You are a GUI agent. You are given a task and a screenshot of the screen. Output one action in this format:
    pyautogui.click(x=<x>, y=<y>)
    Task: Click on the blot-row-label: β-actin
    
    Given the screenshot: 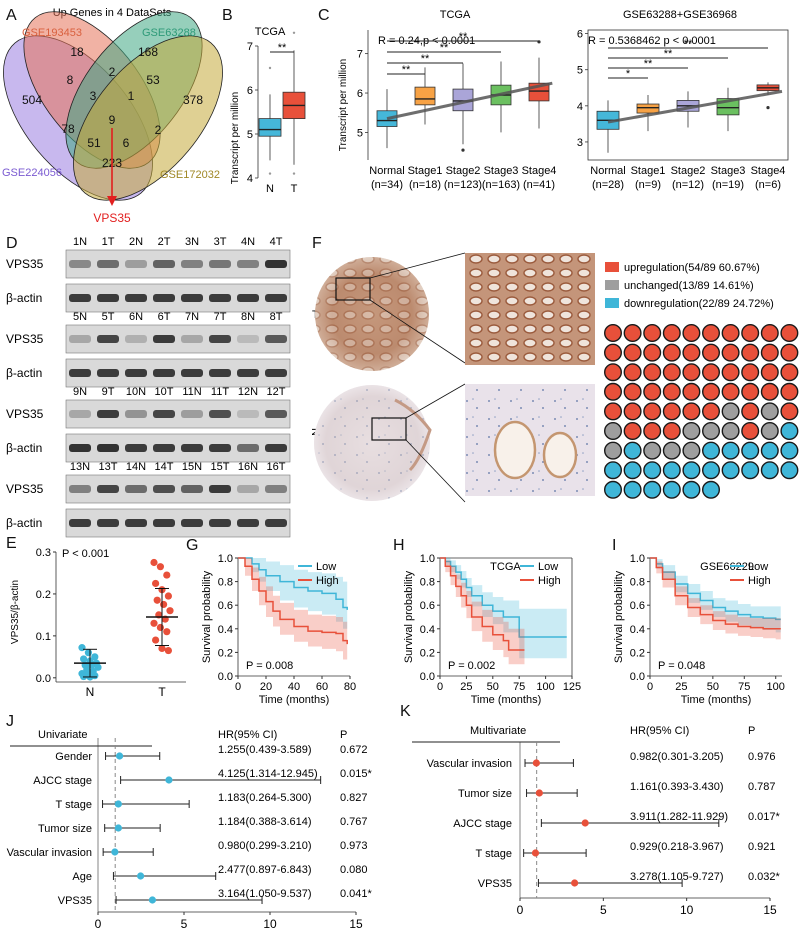 What is the action you would take?
    pyautogui.click(x=24, y=373)
    